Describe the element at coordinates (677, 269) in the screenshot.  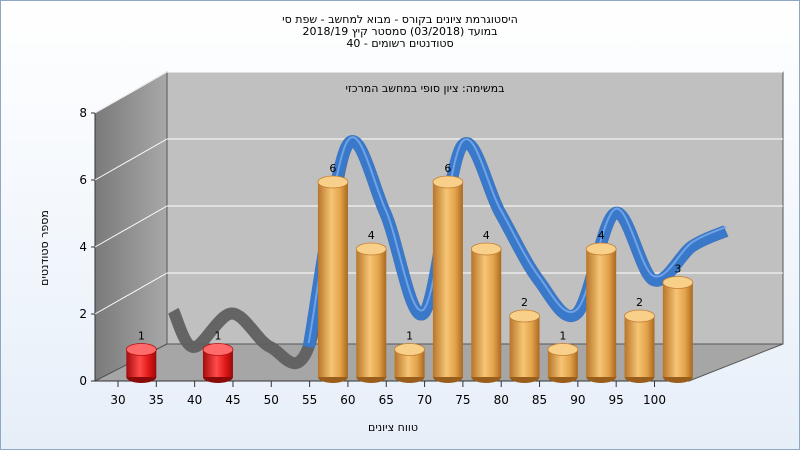
I see `bar-value-label: 3` at that location.